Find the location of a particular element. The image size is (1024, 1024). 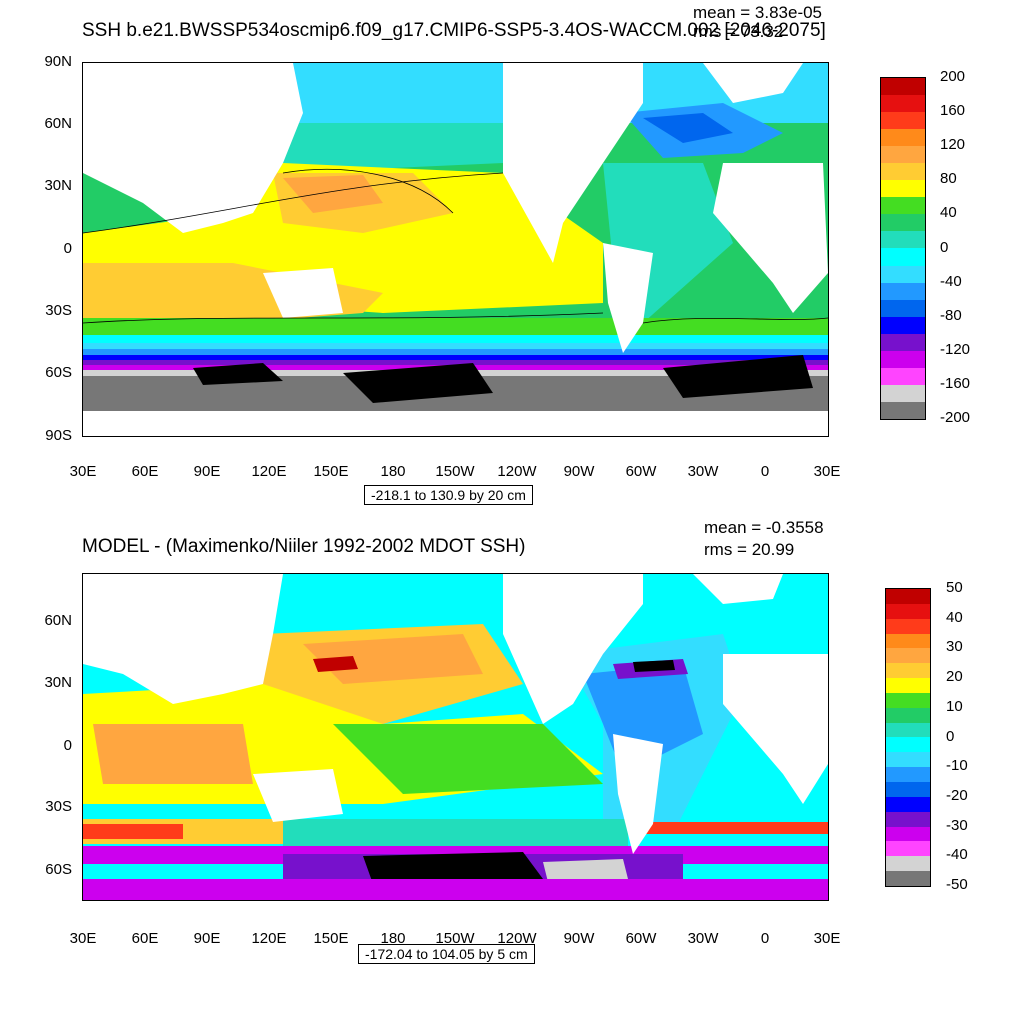

cblabs2-label: 40 is located at coordinates (954, 617).